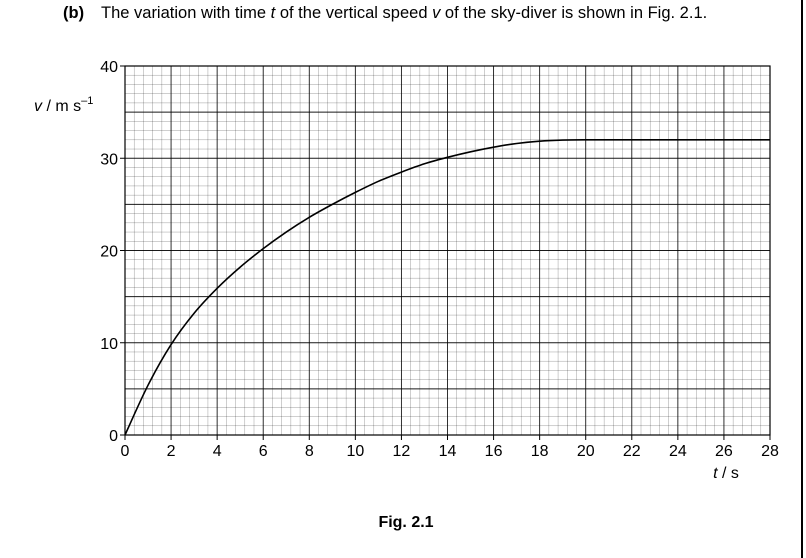  What do you see at coordinates (436, 13) in the screenshot?
I see `question-v-symbol: v` at bounding box center [436, 13].